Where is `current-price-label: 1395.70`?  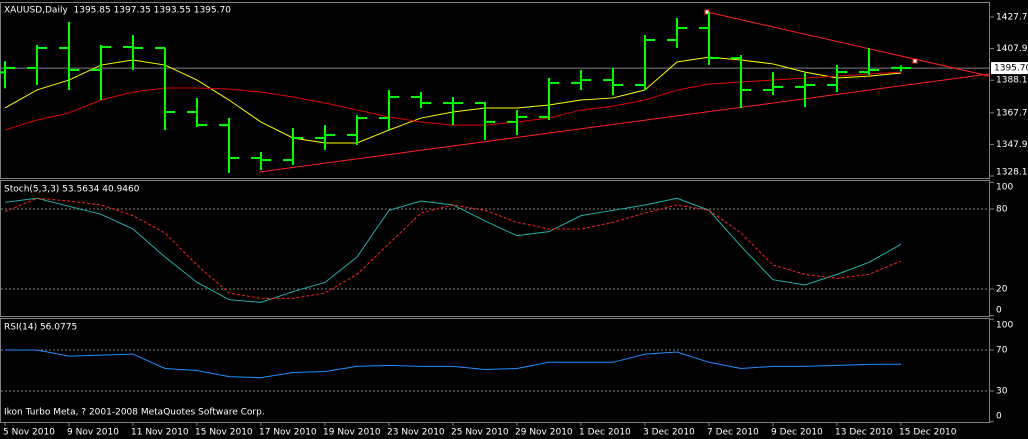 current-price-label: 1395.70 is located at coordinates (1011, 69).